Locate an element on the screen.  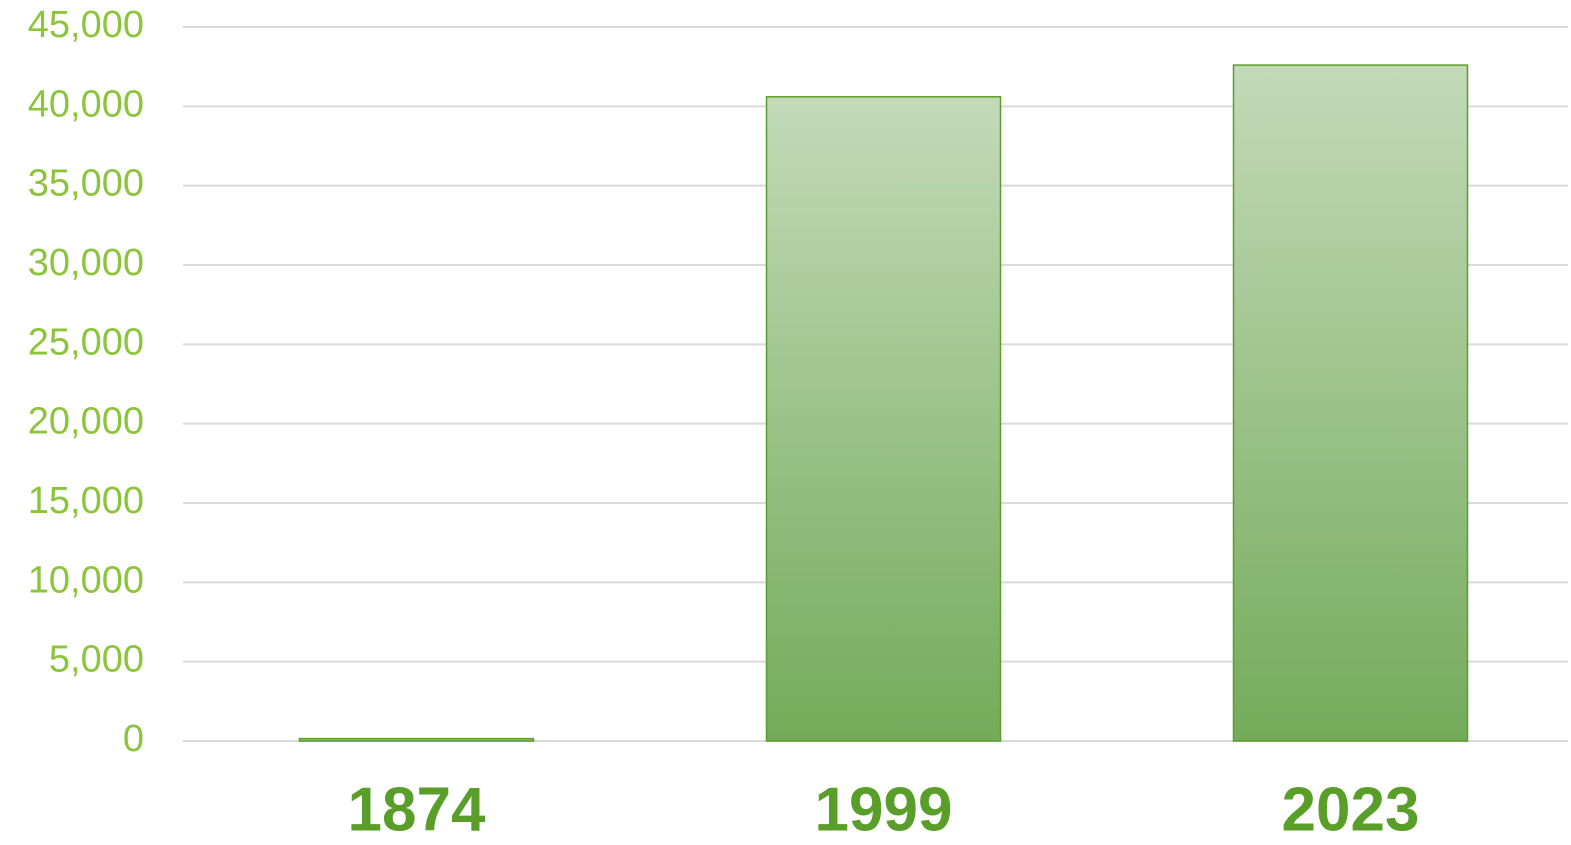
y-tick-label: 15,000 is located at coordinates (86, 501).